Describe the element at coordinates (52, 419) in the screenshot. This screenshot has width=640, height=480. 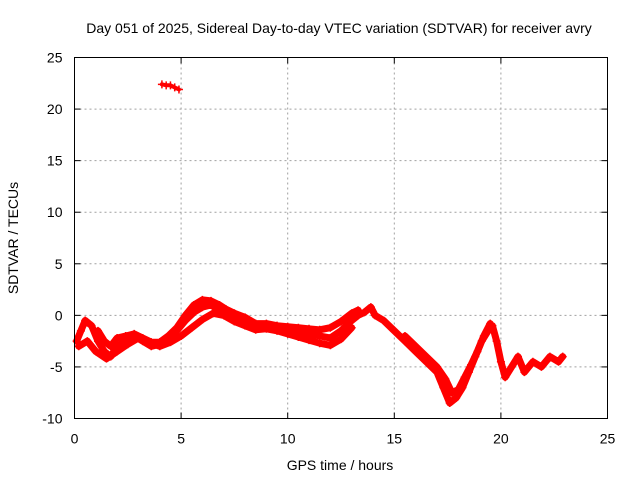
I see `y-tick-label: -10` at that location.